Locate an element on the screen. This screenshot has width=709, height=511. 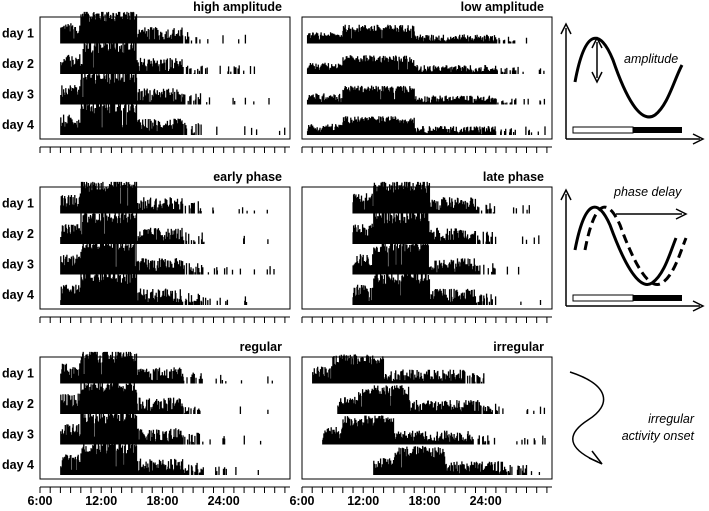
actogram-panel: irregular is located at coordinates (427, 416).